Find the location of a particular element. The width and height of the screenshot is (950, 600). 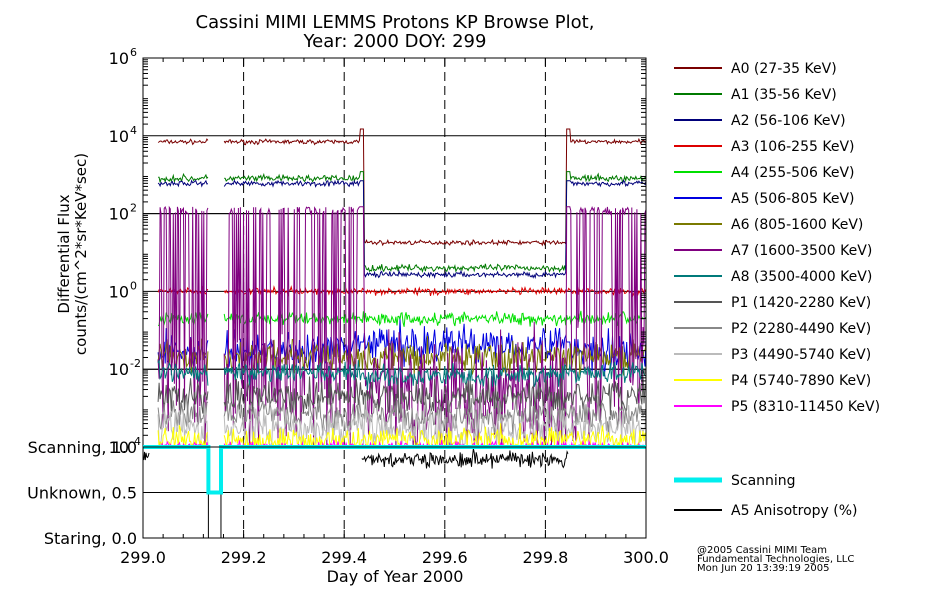

x-tick-label: 299.0 is located at coordinates (143, 557).